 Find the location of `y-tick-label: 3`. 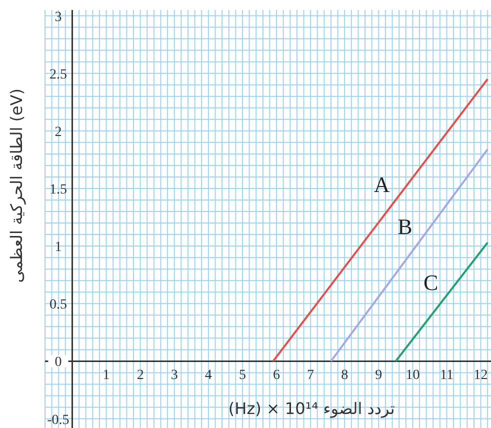

y-tick-label: 3 is located at coordinates (58, 17).